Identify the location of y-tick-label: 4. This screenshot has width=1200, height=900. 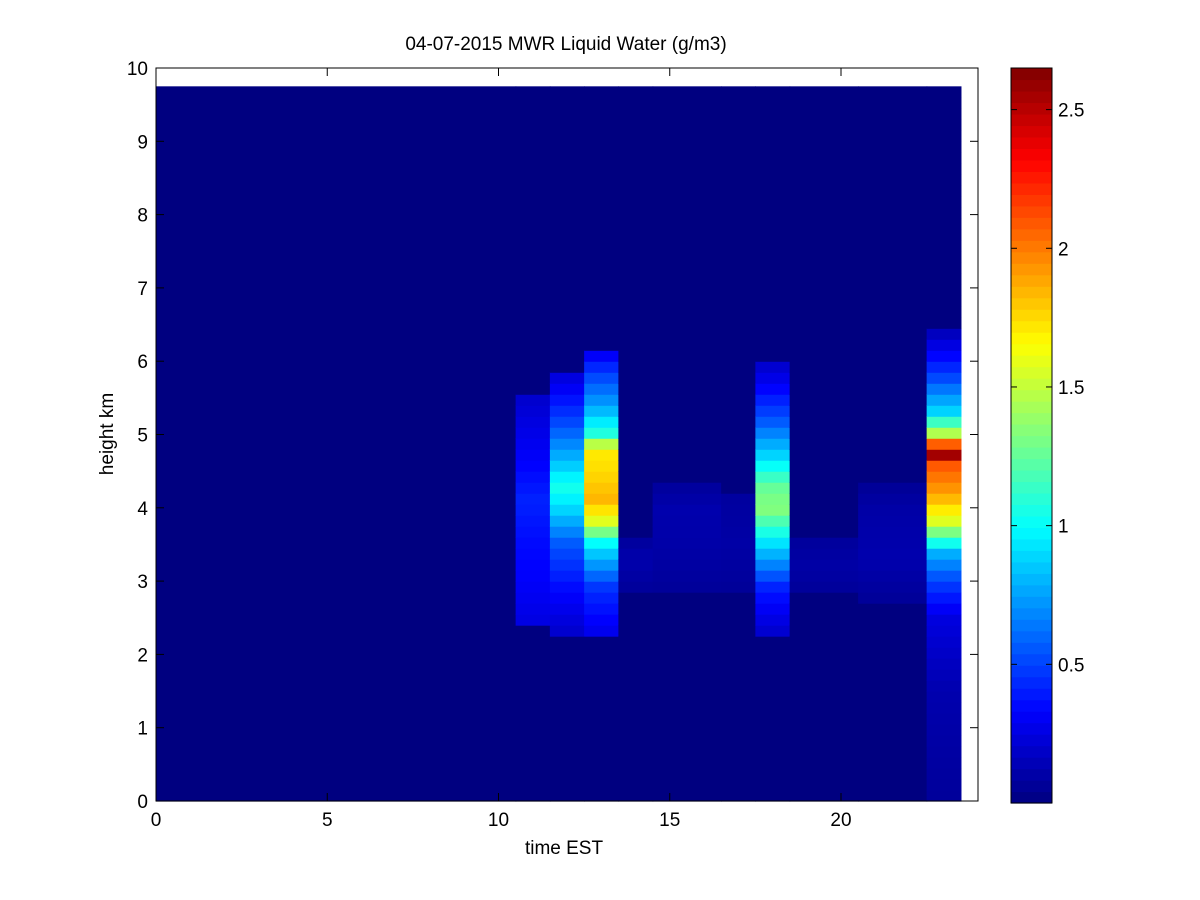
(142, 509).